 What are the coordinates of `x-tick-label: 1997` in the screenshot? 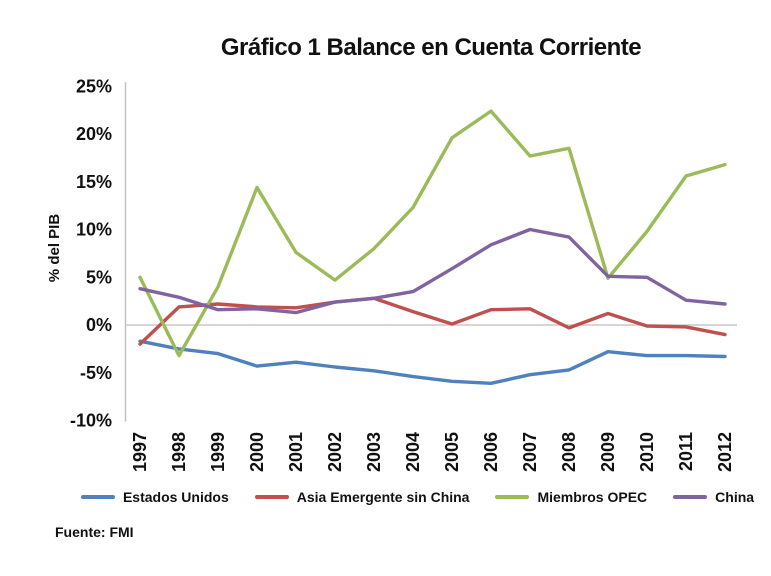 It's located at (140, 452).